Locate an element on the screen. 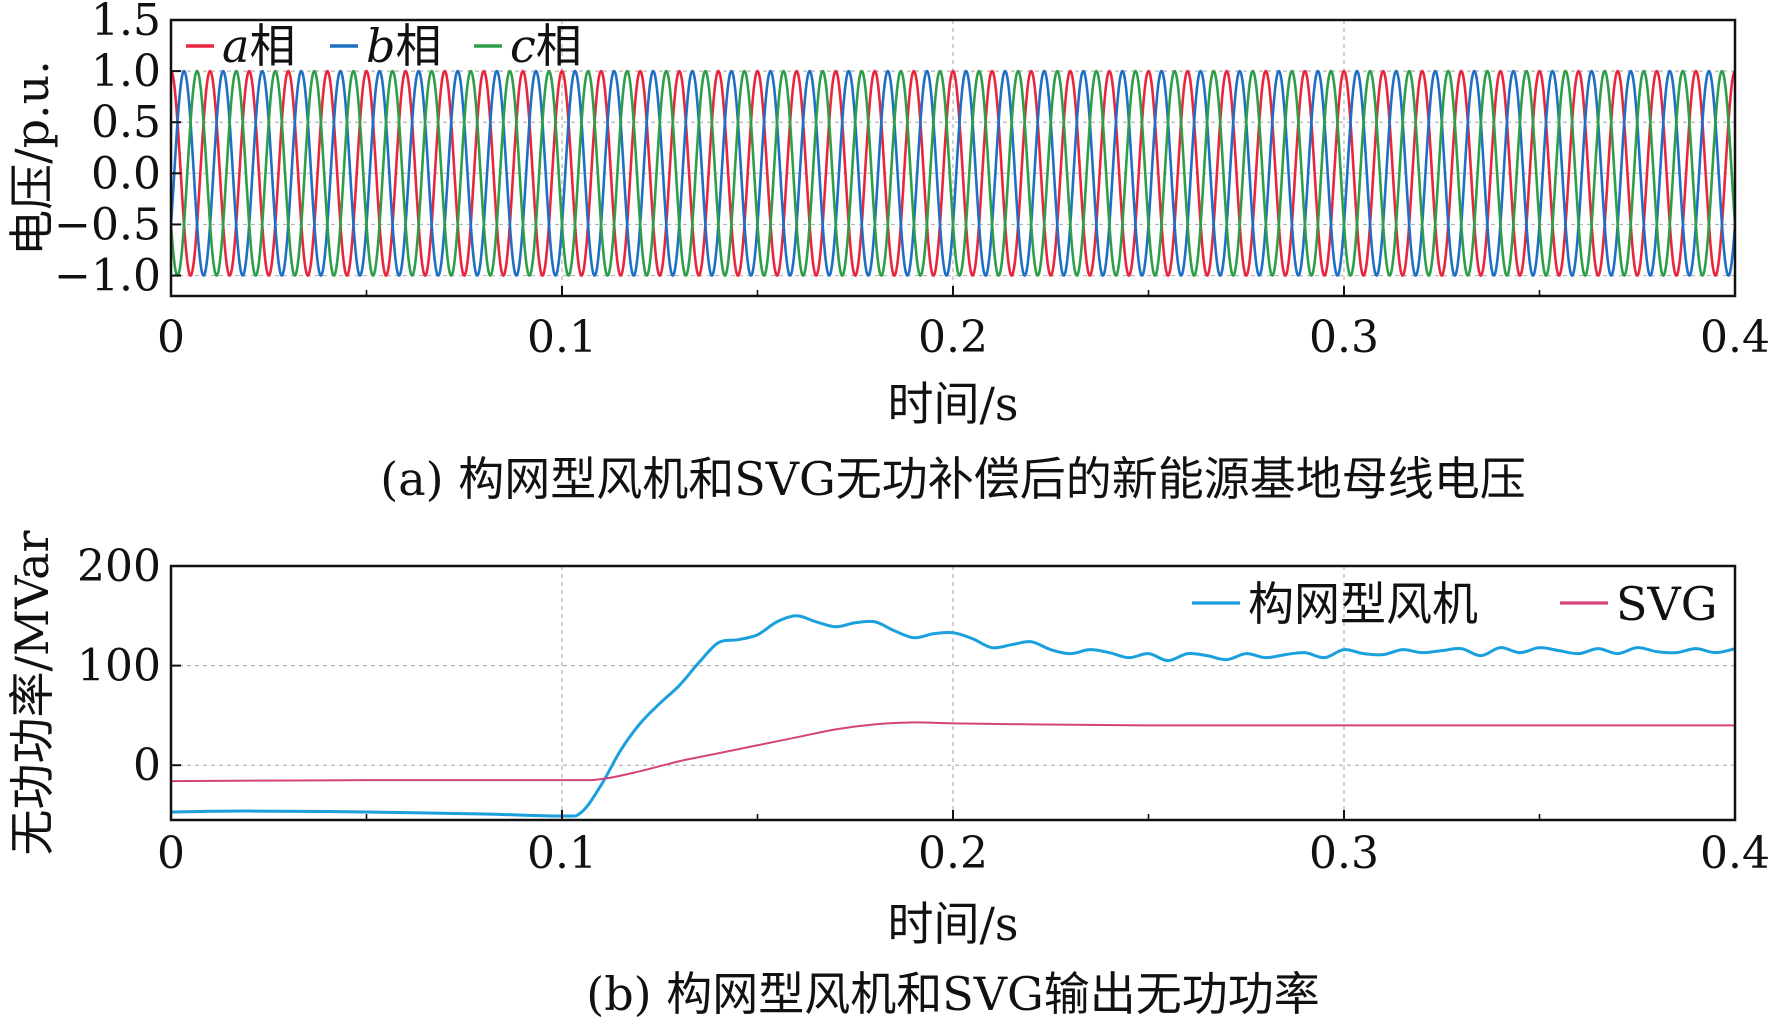 The image size is (1772, 1031). chart-a-ytick-label: 1.5 is located at coordinates (126, 23).